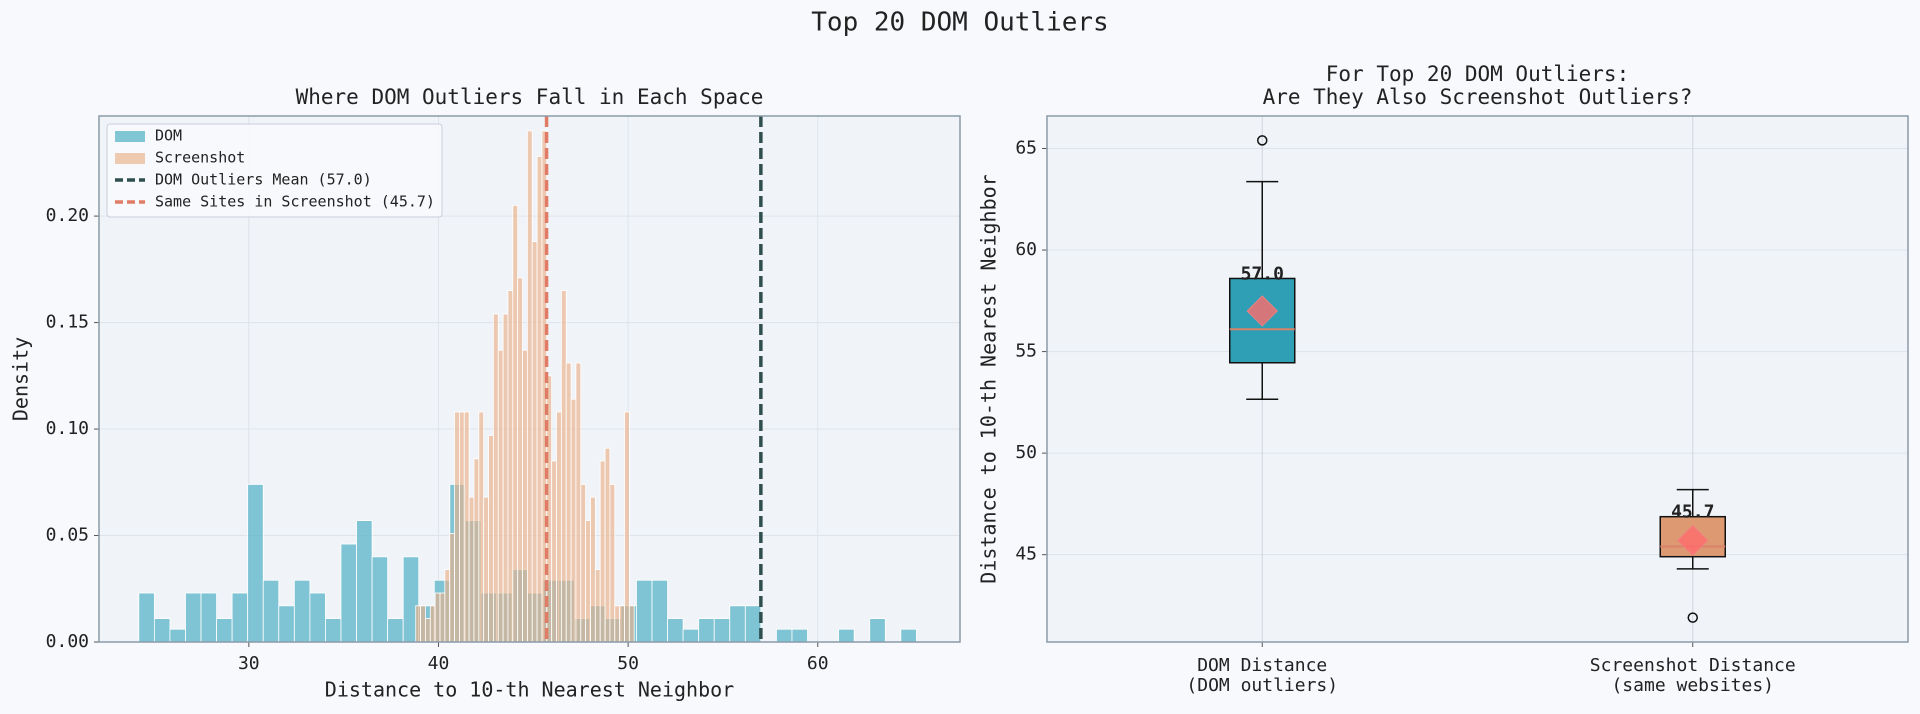  What do you see at coordinates (529, 690) in the screenshot?
I see `x-axis-label: Distance to 10-th Nearest Neighbor` at bounding box center [529, 690].